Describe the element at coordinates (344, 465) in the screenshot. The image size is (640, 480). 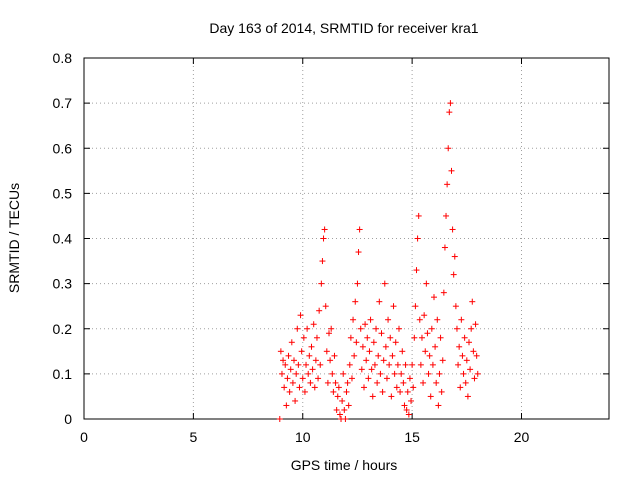
I see `x-axis-label: GPS time / hours` at that location.